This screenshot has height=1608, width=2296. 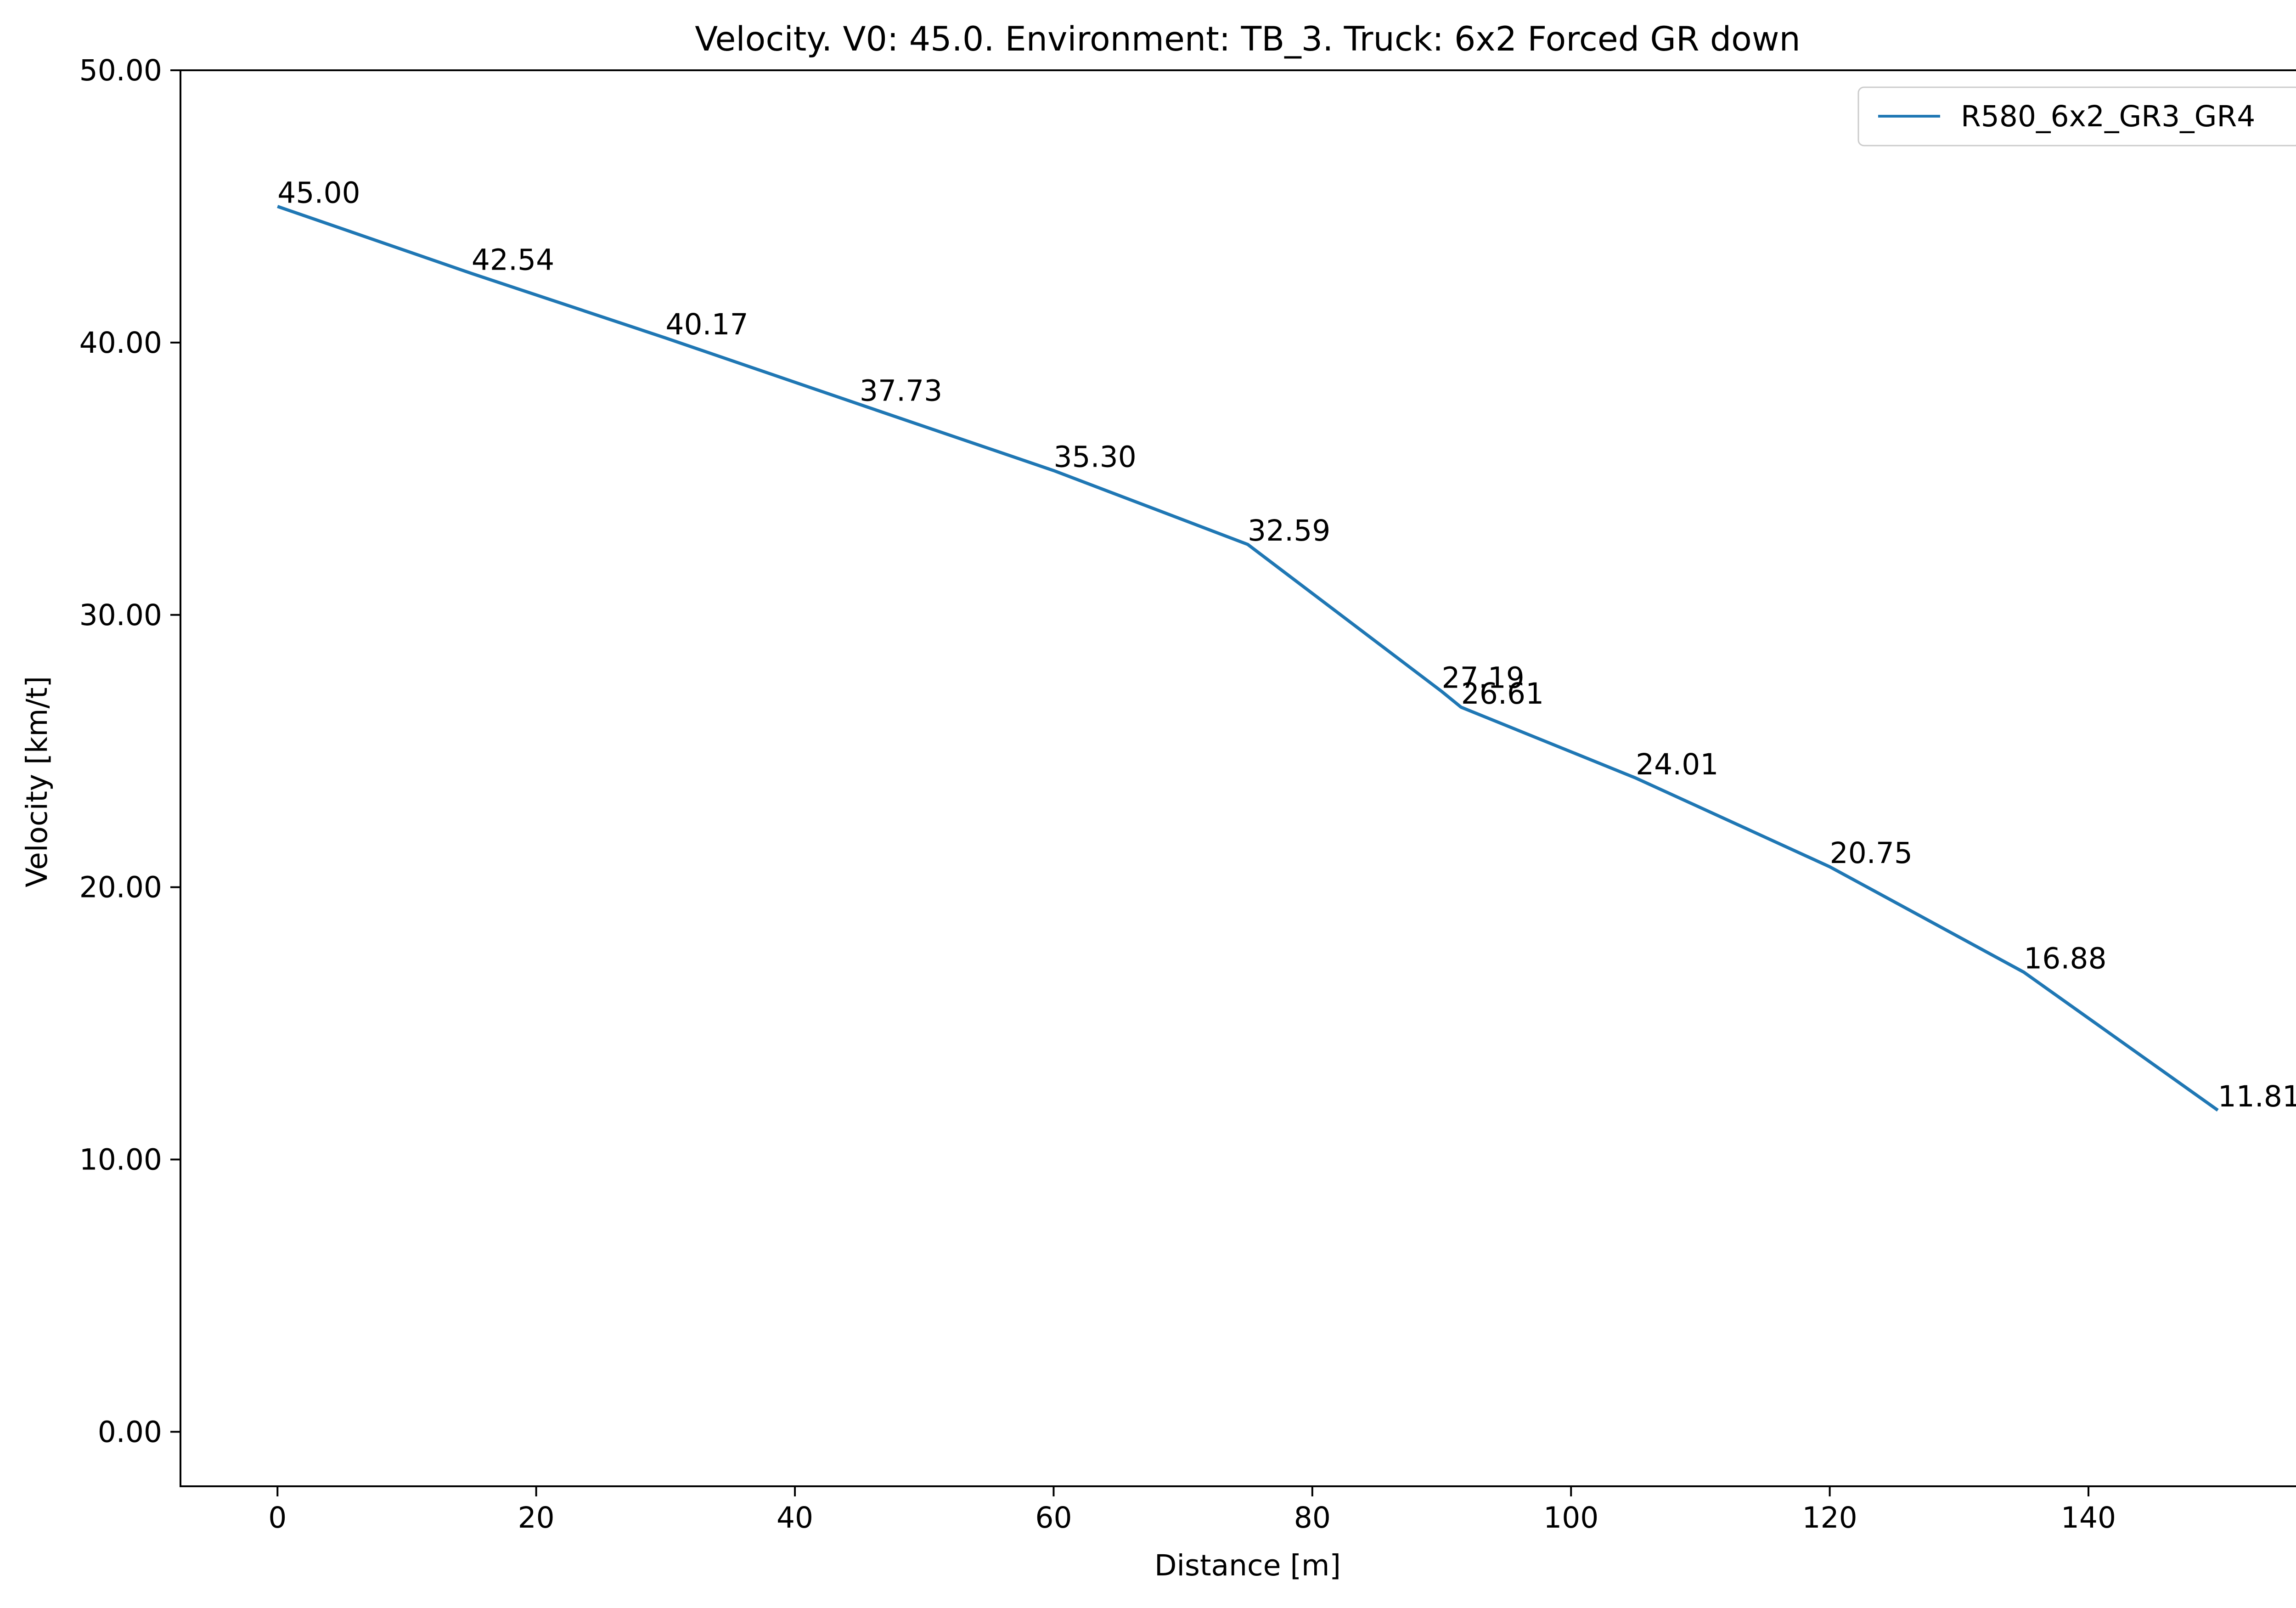 What do you see at coordinates (795, 1518) in the screenshot?
I see `x-tick-label: 40` at bounding box center [795, 1518].